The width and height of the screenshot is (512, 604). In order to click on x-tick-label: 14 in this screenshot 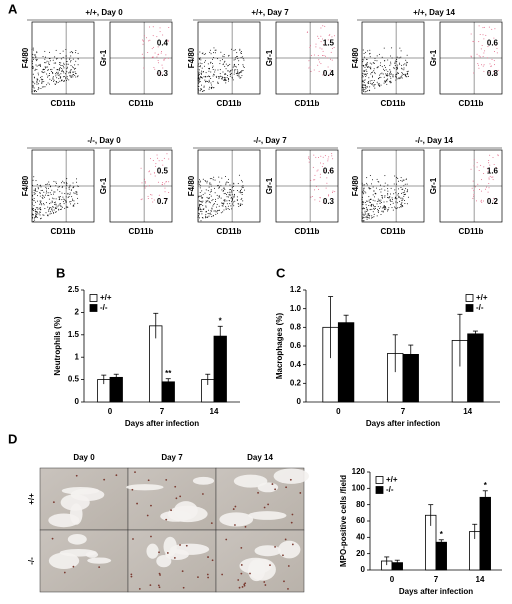, I will do `click(480, 579)`.